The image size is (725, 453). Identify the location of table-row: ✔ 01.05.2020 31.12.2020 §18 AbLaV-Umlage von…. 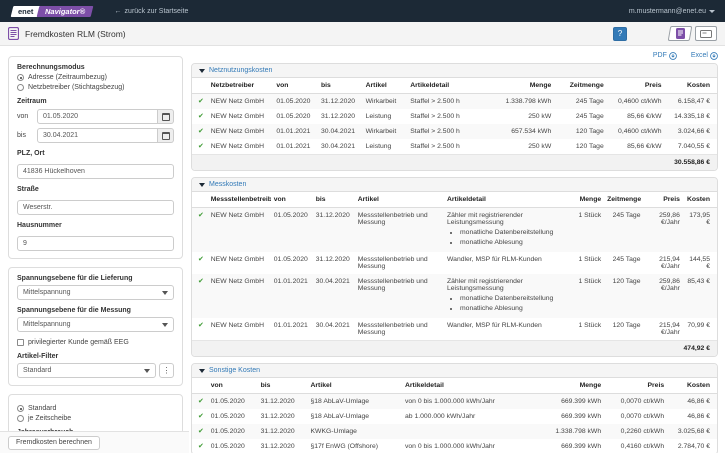
(454, 401).